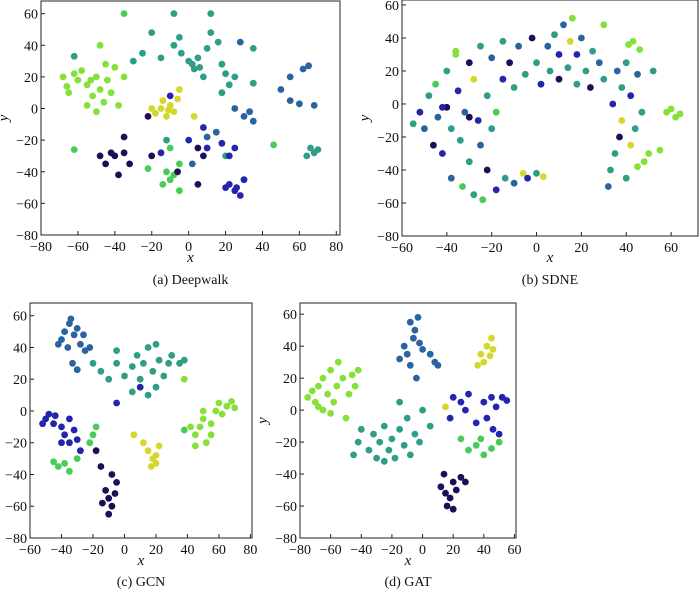 The image size is (700, 592). Describe the element at coordinates (286, 475) in the screenshot. I see `y-tick-label: −40` at that location.